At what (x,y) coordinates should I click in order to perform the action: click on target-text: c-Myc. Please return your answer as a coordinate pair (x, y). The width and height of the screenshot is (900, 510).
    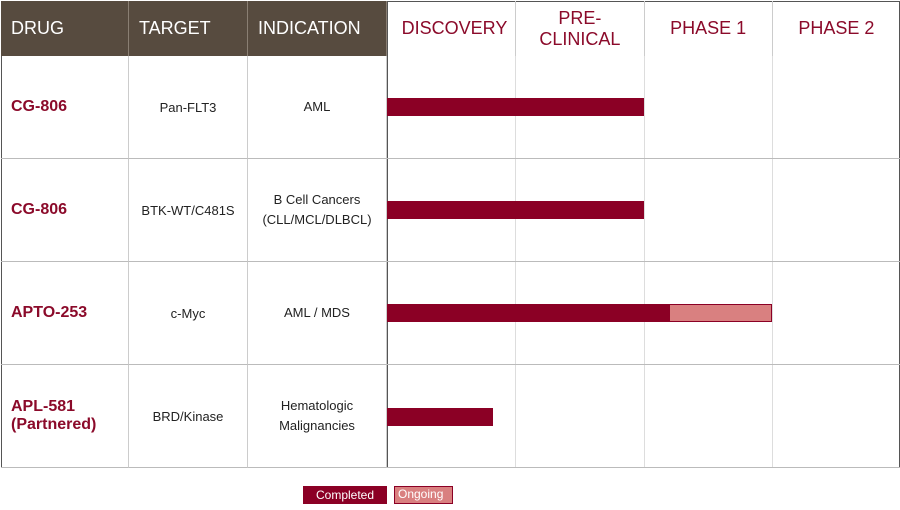
    Looking at the image, I should click on (188, 313).